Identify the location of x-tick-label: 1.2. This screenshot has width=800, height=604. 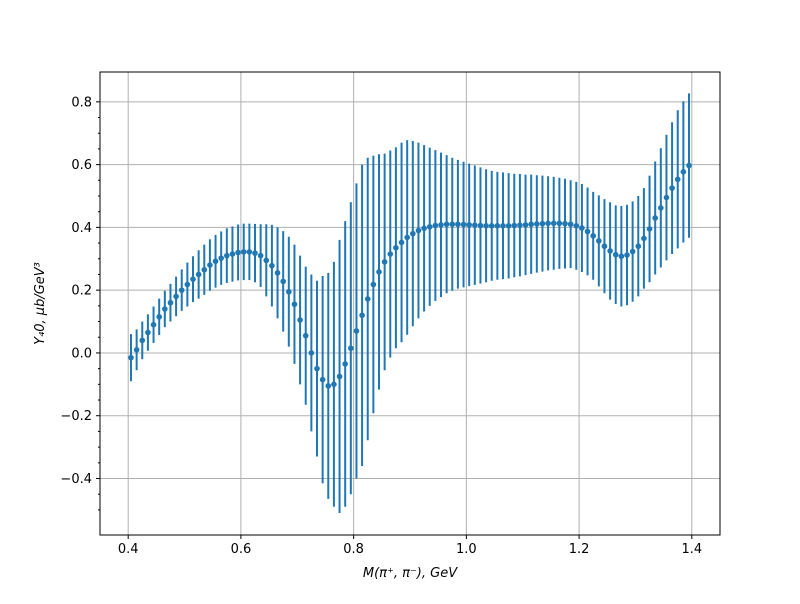
(579, 549).